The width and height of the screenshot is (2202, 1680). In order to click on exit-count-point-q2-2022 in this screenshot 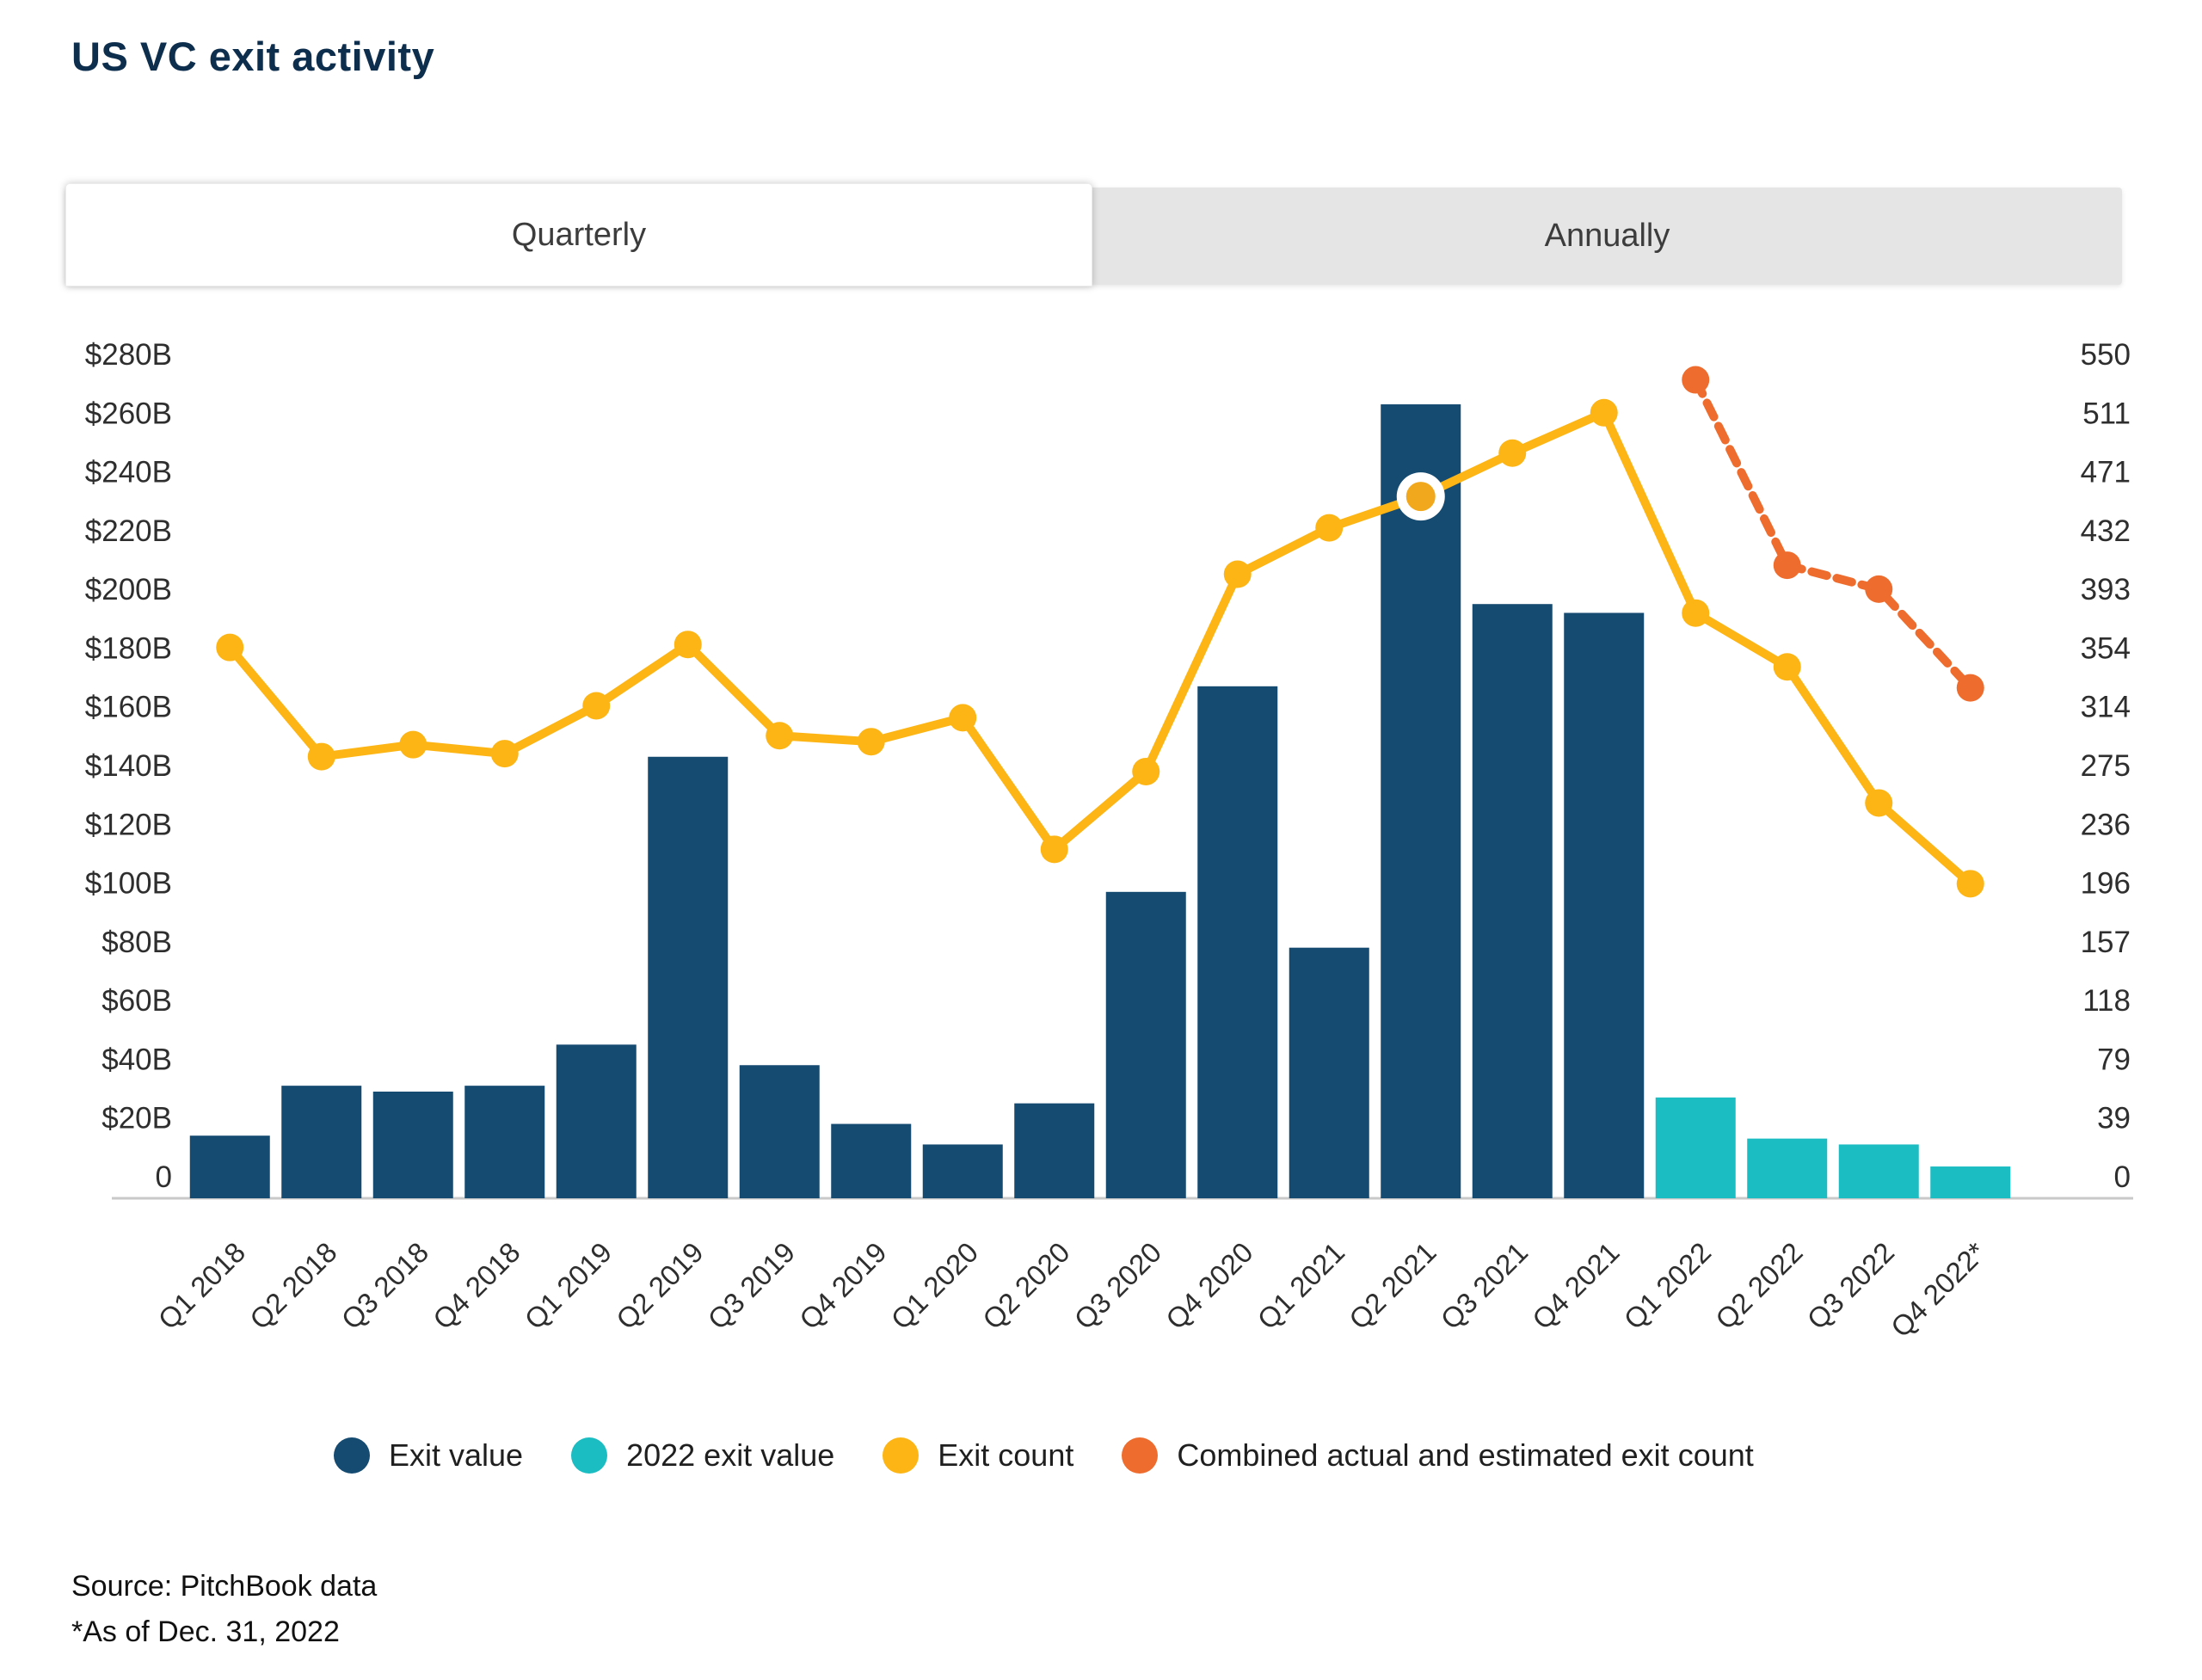, I will do `click(1787, 667)`.